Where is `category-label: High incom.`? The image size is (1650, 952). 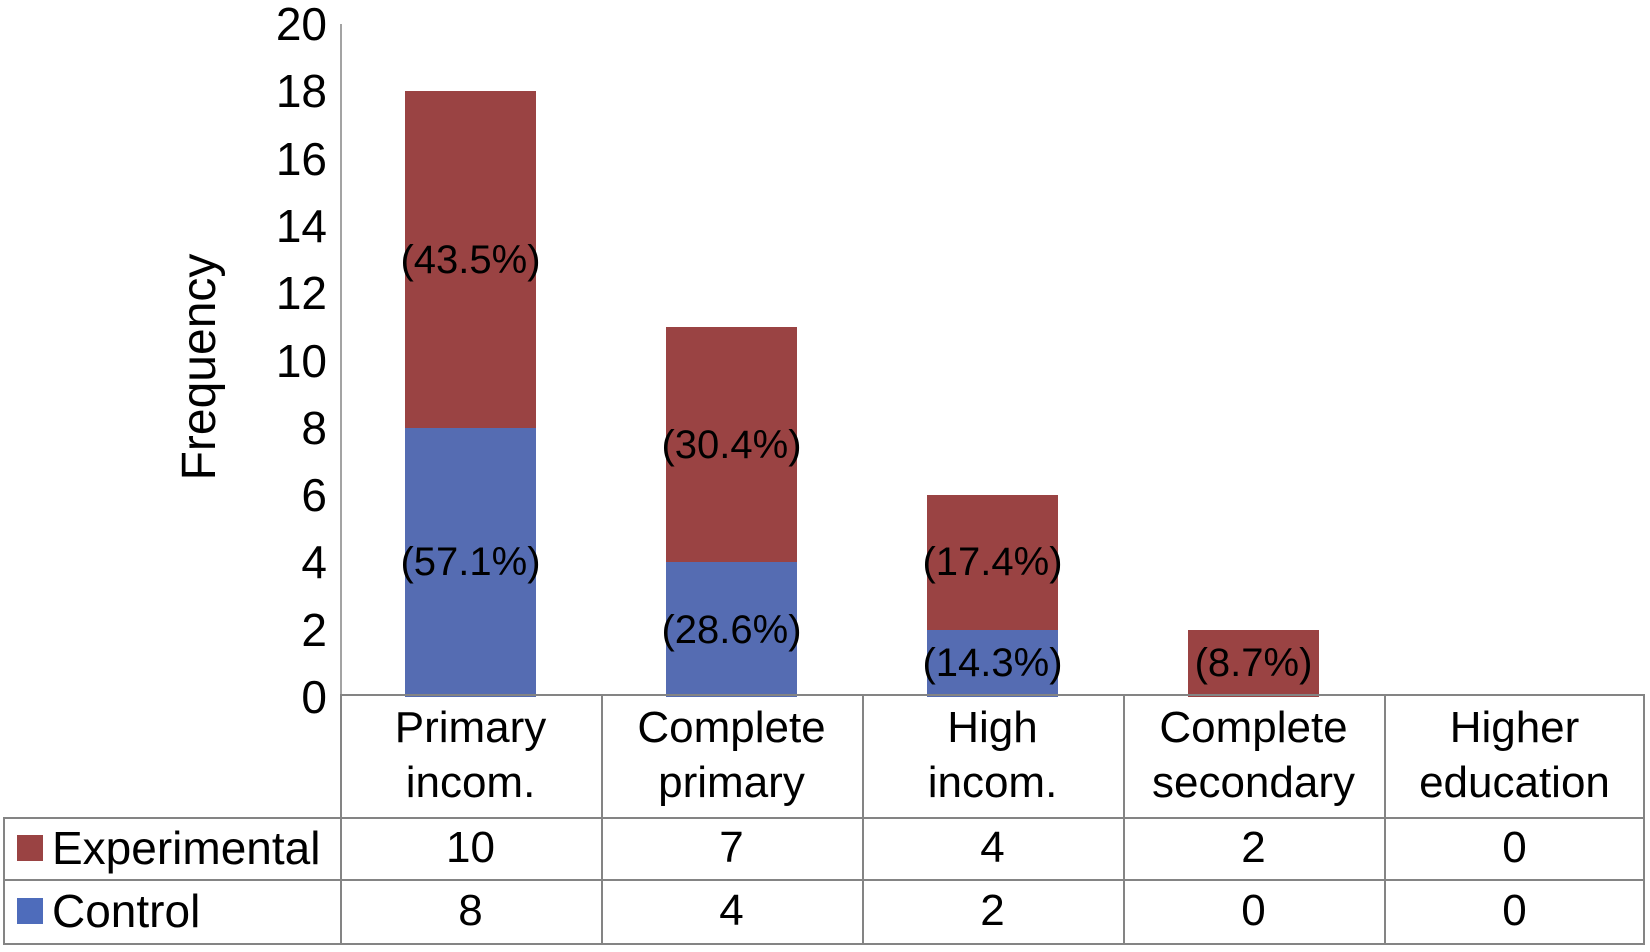
category-label: High incom. is located at coordinates (992, 755).